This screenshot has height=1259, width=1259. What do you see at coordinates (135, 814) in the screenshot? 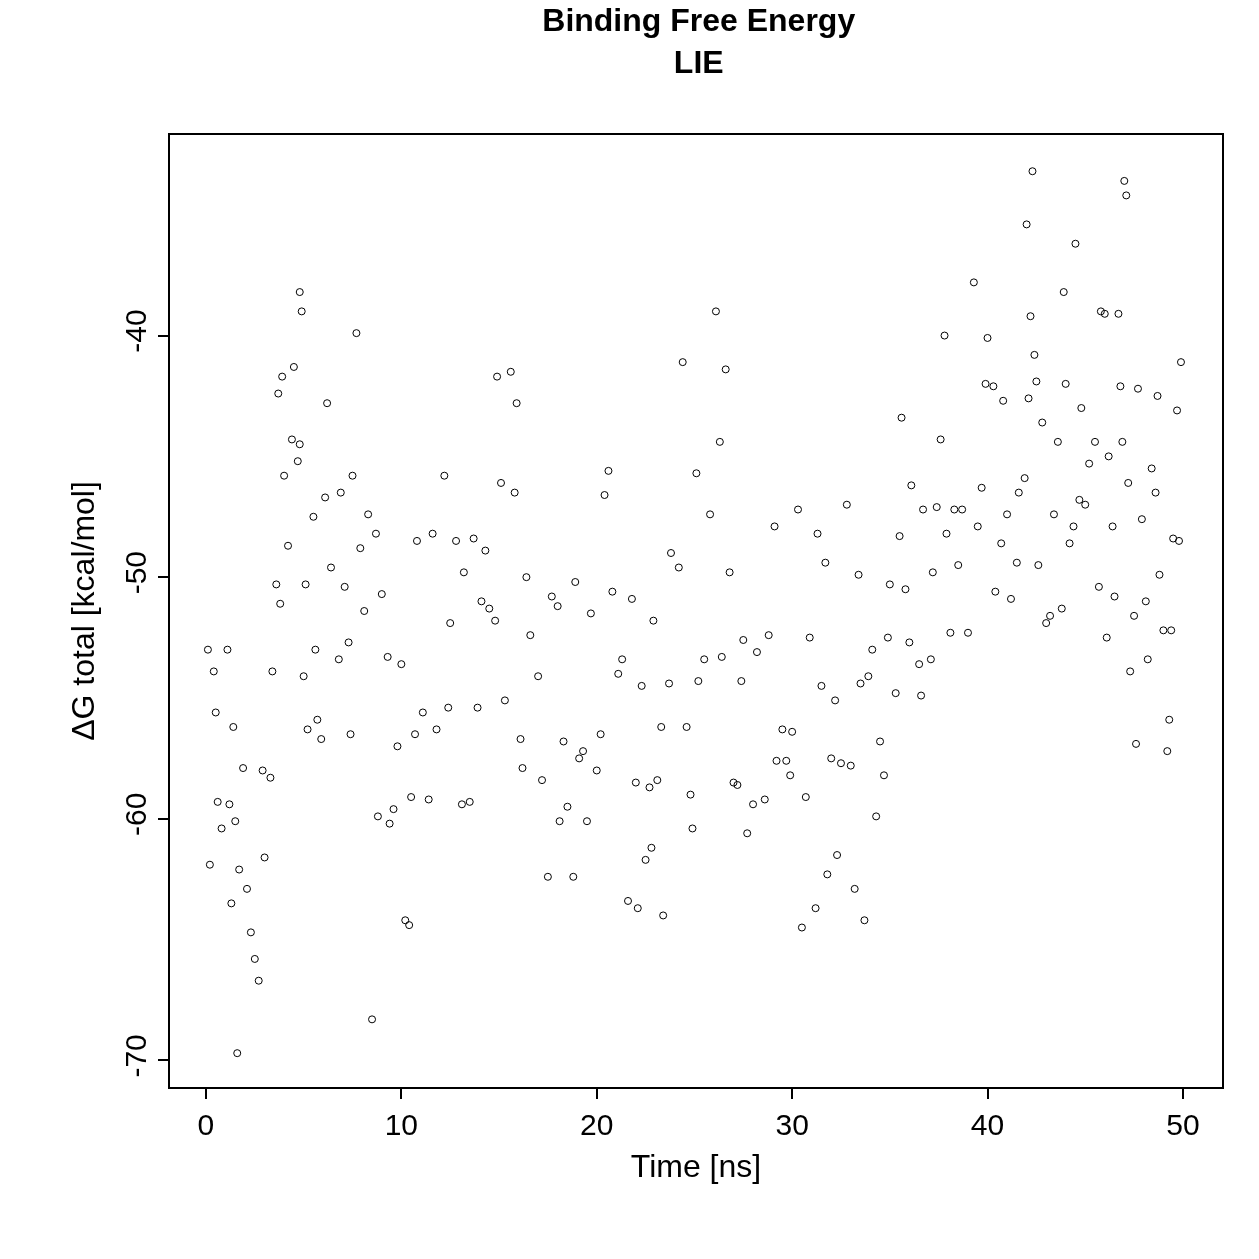
I see `y-tick-label: -60` at bounding box center [135, 814].